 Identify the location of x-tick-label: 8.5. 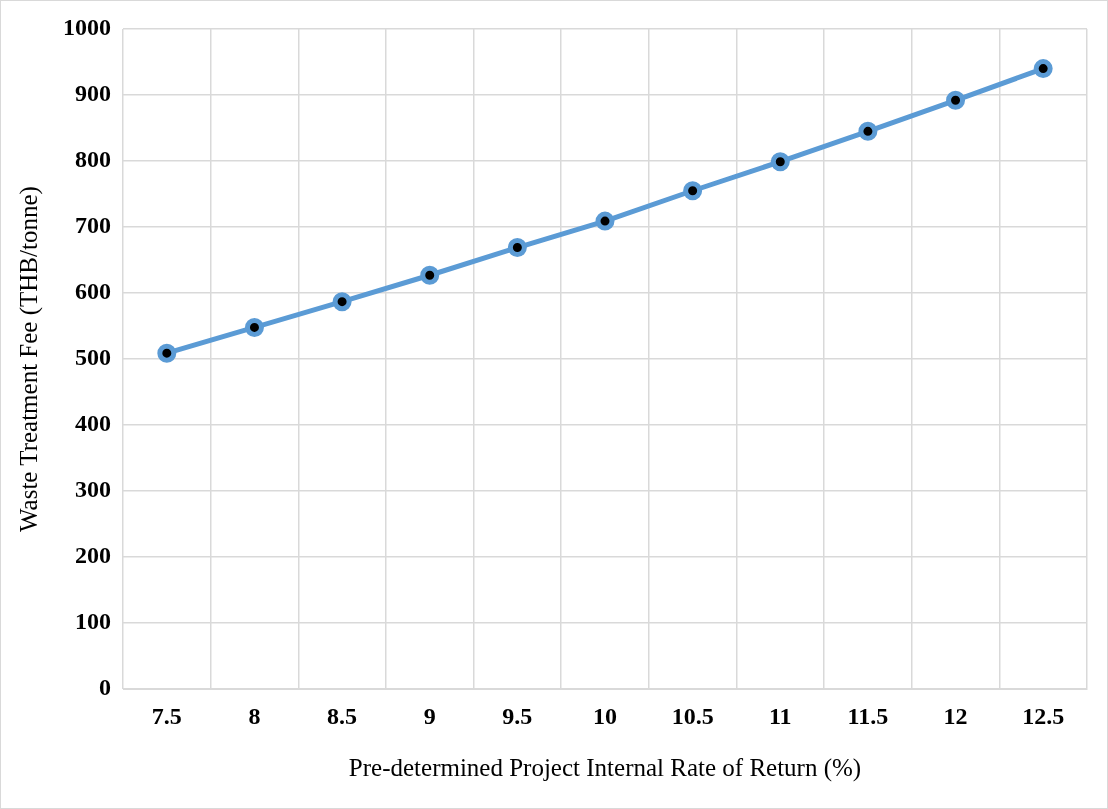
(342, 715).